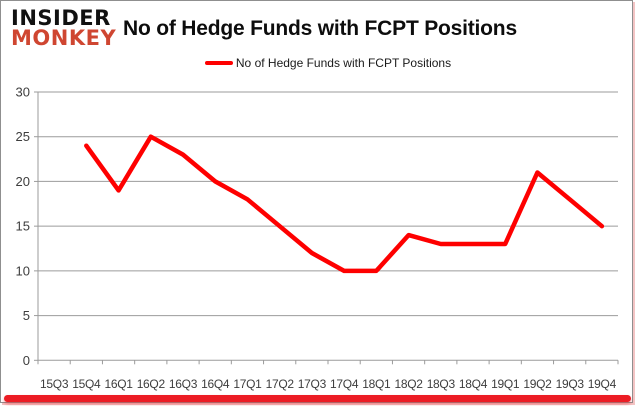 The width and height of the screenshot is (635, 406). What do you see at coordinates (408, 384) in the screenshot?
I see `x-axis-label: 18Q2` at bounding box center [408, 384].